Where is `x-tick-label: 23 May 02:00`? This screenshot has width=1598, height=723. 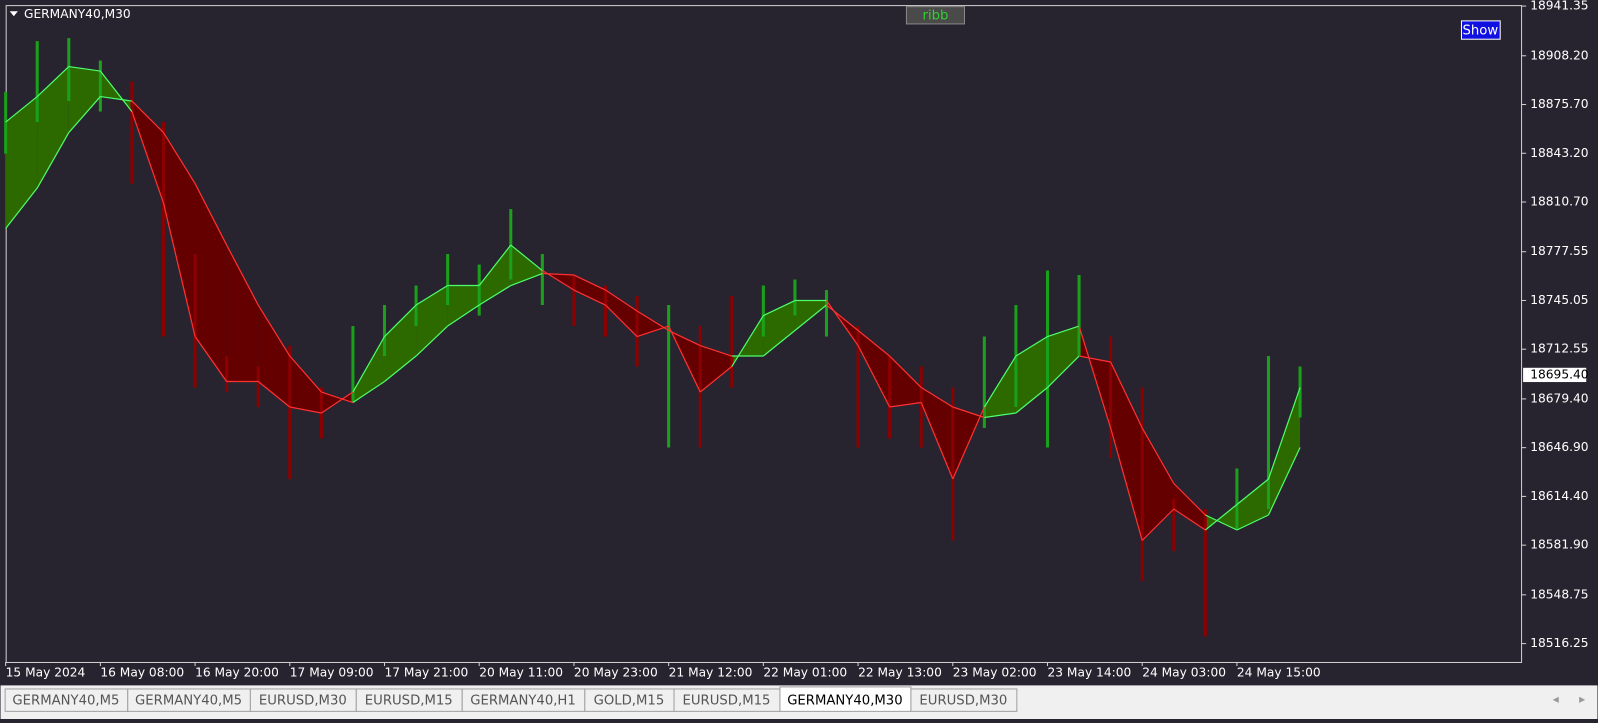 x-tick-label: 23 May 02:00 is located at coordinates (995, 673).